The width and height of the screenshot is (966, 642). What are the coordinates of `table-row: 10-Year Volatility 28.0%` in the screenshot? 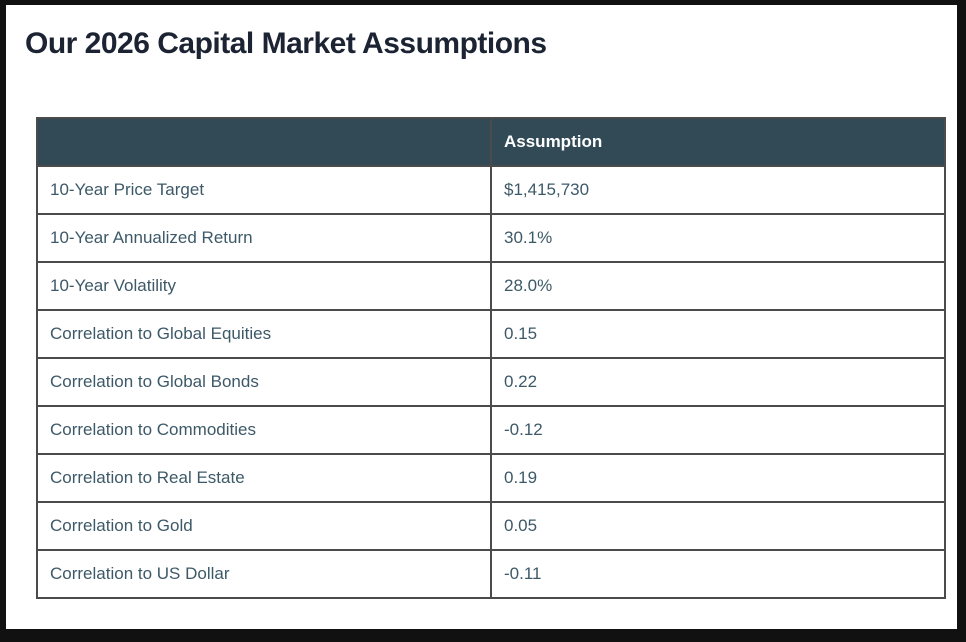 It's located at (491, 286).